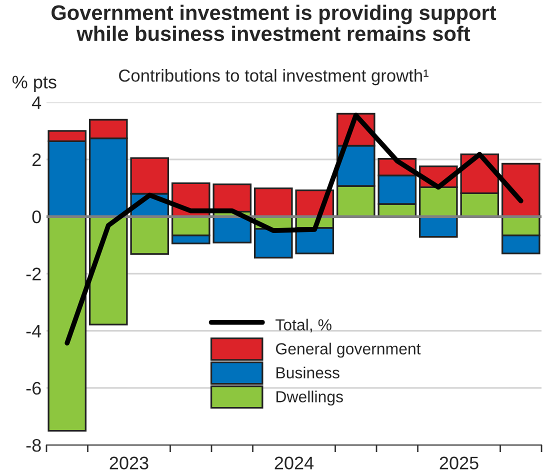 This screenshot has width=547, height=476. What do you see at coordinates (308, 372) in the screenshot?
I see `legend-label: Business` at bounding box center [308, 372].